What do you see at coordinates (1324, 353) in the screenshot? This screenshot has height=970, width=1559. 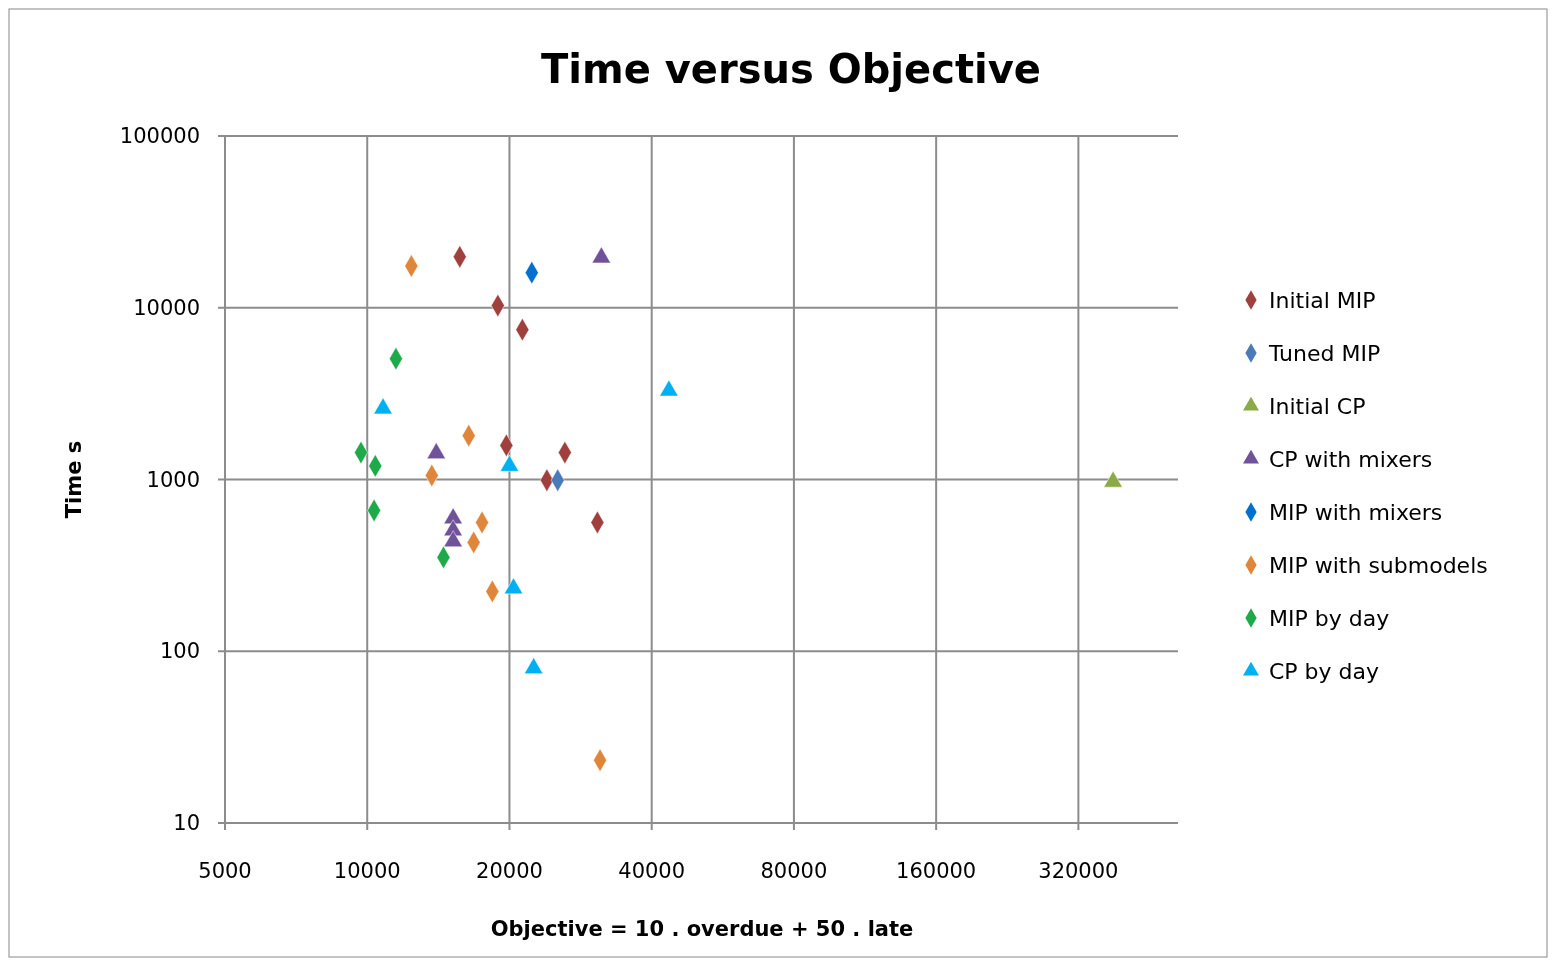 I see `legend-label: Tuned MIP` at bounding box center [1324, 353].